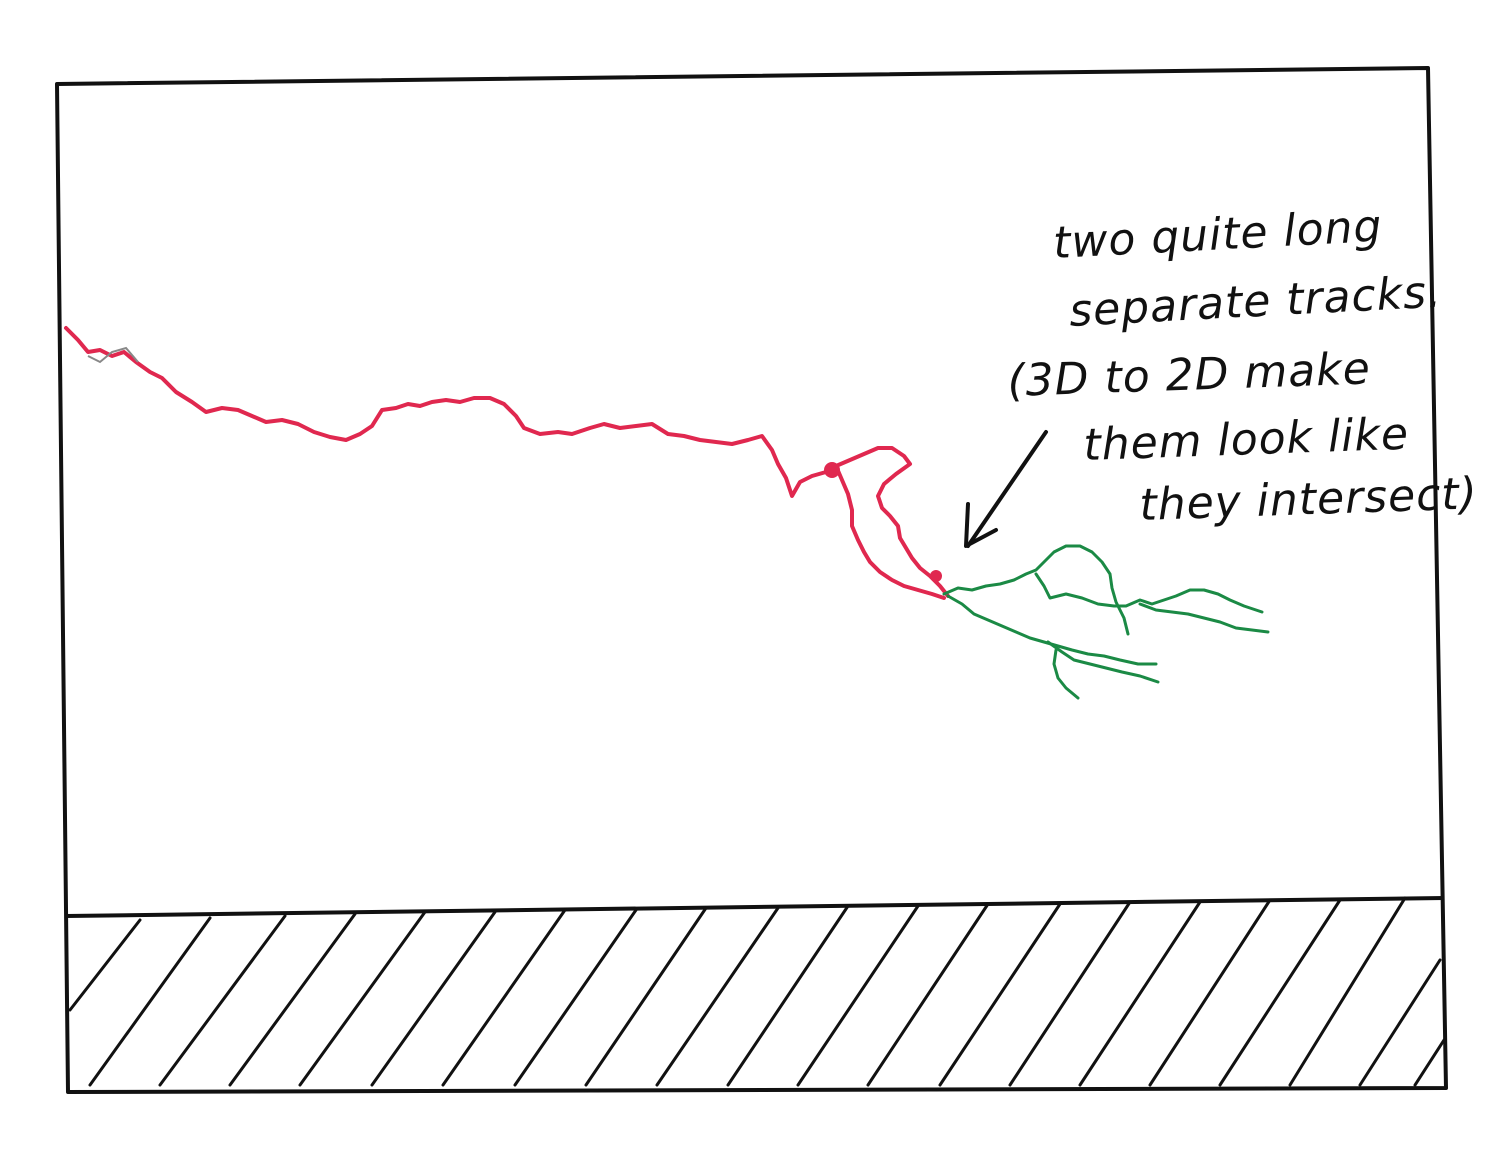  I want to click on annotation-line-3: (3D to 2D make, so click(1189, 375).